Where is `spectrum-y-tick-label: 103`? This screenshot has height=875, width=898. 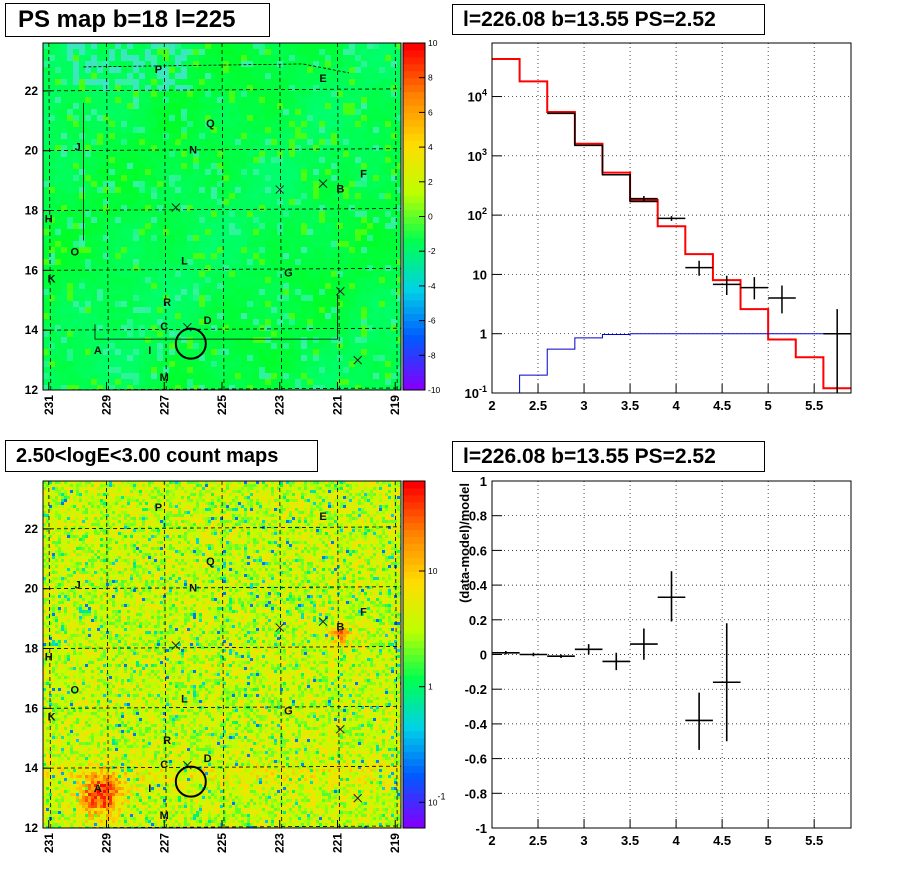
spectrum-y-tick-label: 103 is located at coordinates (477, 155).